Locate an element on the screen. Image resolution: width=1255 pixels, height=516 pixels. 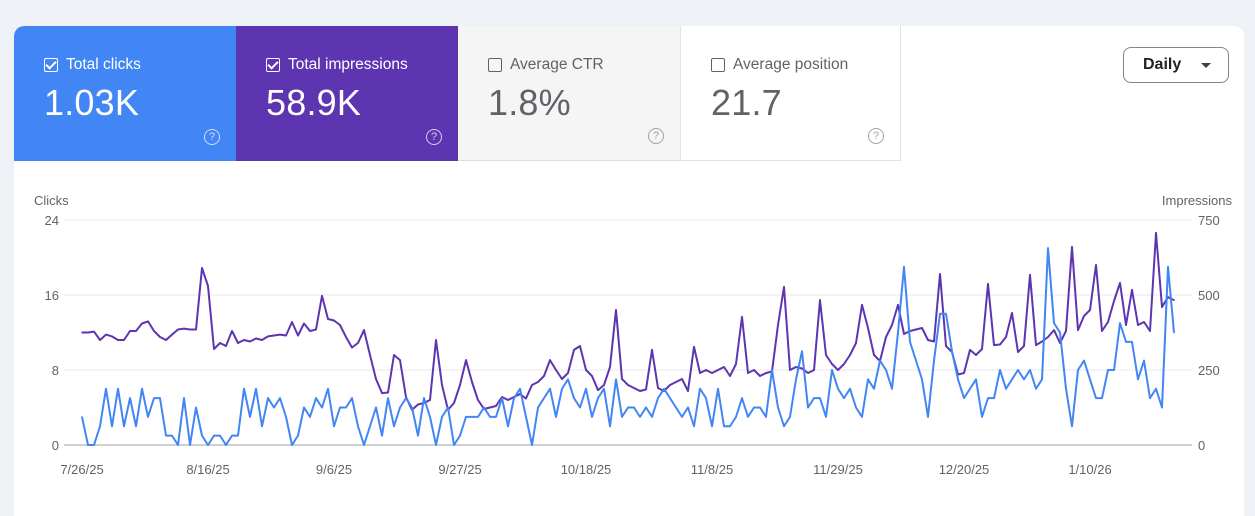
metric-tile-total-clicks: Total clicks 1.03K ? is located at coordinates (125, 93).